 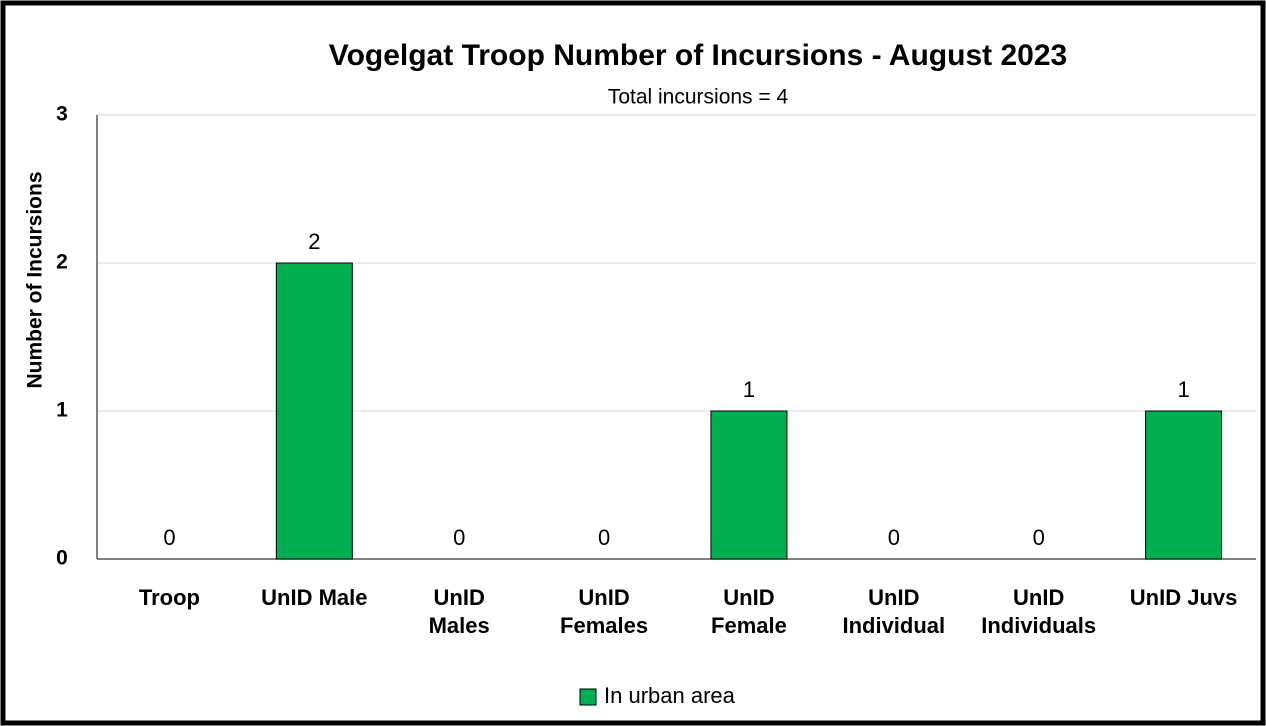 What do you see at coordinates (62, 558) in the screenshot?
I see `y-tick-label: 0` at bounding box center [62, 558].